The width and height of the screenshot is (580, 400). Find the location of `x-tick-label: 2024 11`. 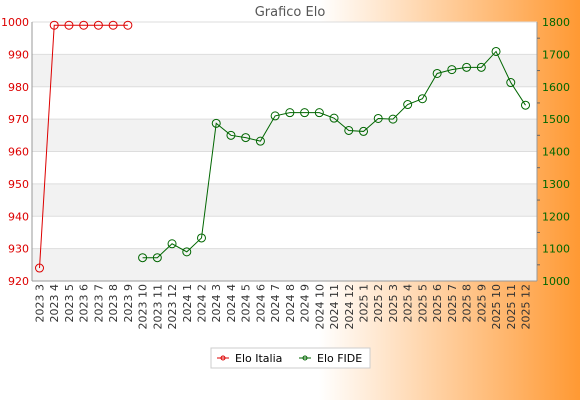

x-tick-label: 2024 11 is located at coordinates (334, 307).